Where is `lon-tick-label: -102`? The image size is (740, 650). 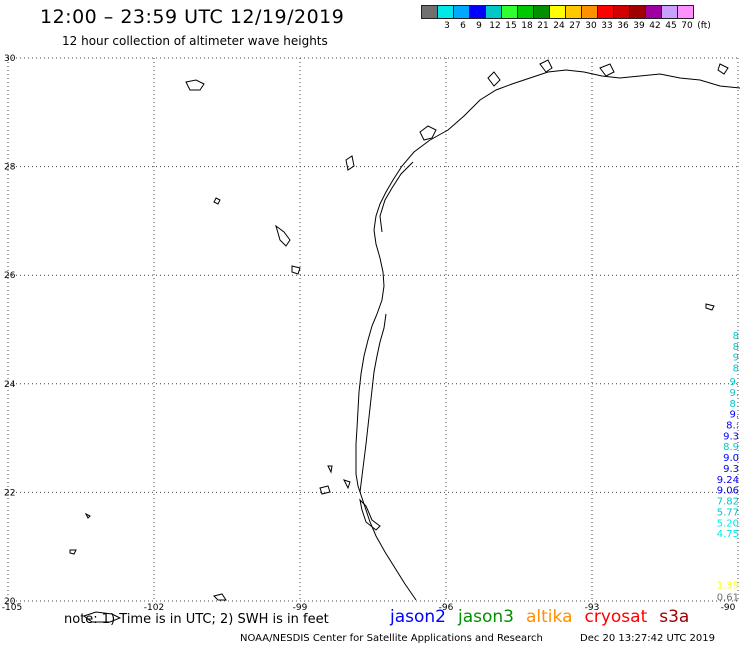 lon-tick-label: -102 is located at coordinates (154, 608).